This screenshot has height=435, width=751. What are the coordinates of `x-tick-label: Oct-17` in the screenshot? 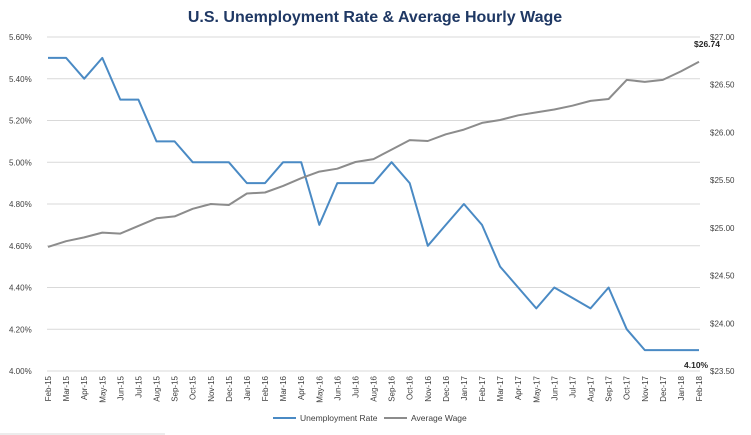 It's located at (627, 387).